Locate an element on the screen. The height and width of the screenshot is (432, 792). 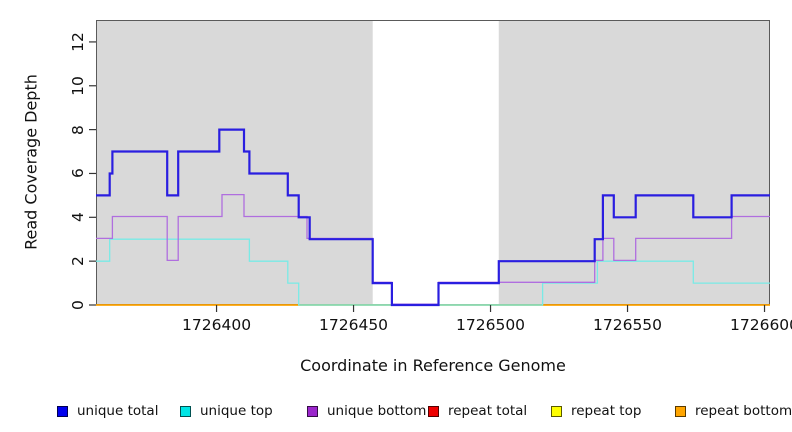
legend-label: repeat total is located at coordinates (488, 411).